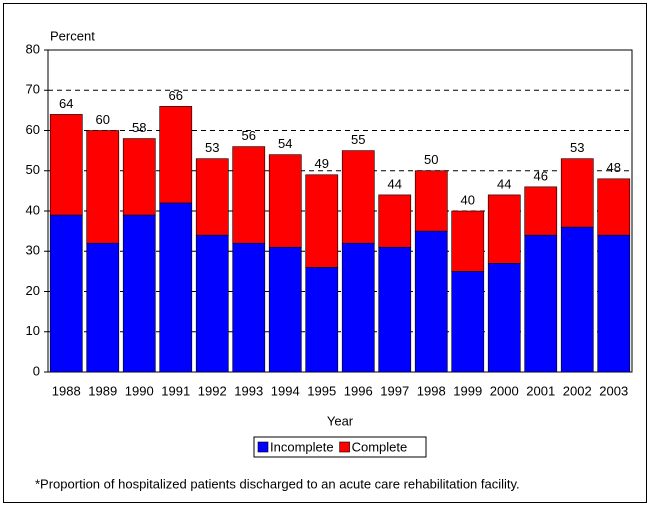 The width and height of the screenshot is (650, 506). I want to click on x-tick-label: 2002, so click(577, 390).